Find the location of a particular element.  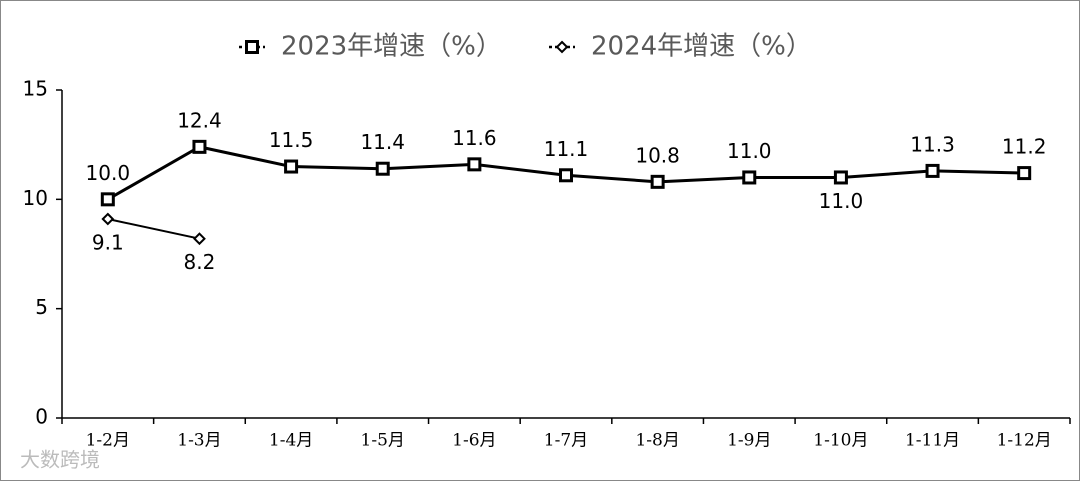

value-label: 12.4 is located at coordinates (199, 120).